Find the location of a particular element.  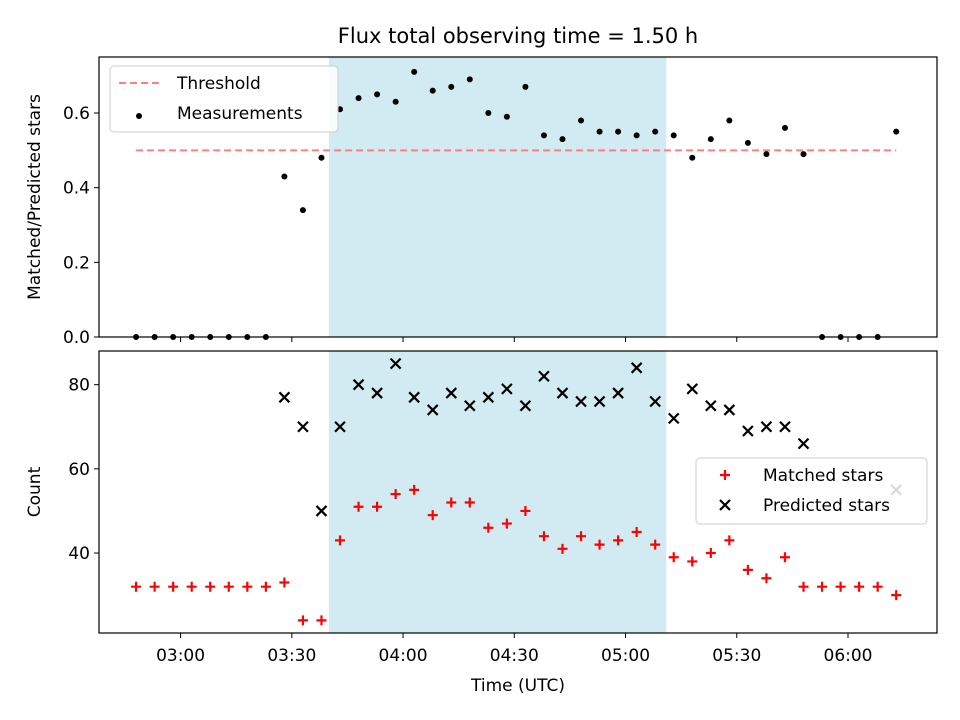

legend-swatch is located at coordinates (725, 475).